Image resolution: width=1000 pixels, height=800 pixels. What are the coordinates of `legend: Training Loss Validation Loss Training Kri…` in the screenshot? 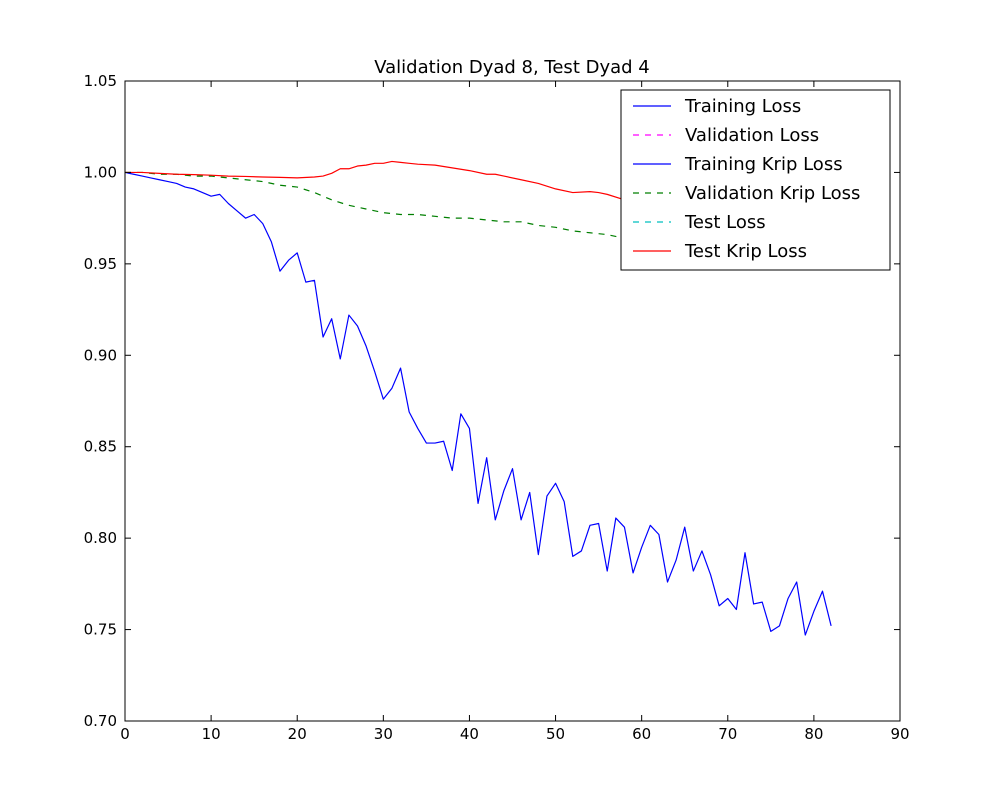 It's located at (755, 180).